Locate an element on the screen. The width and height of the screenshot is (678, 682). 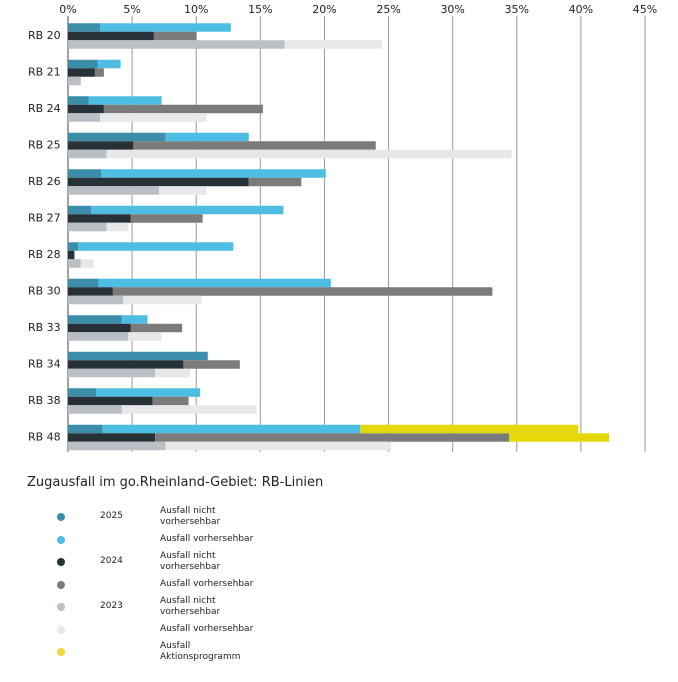
x-tick-label: 10% is located at coordinates (196, 9).